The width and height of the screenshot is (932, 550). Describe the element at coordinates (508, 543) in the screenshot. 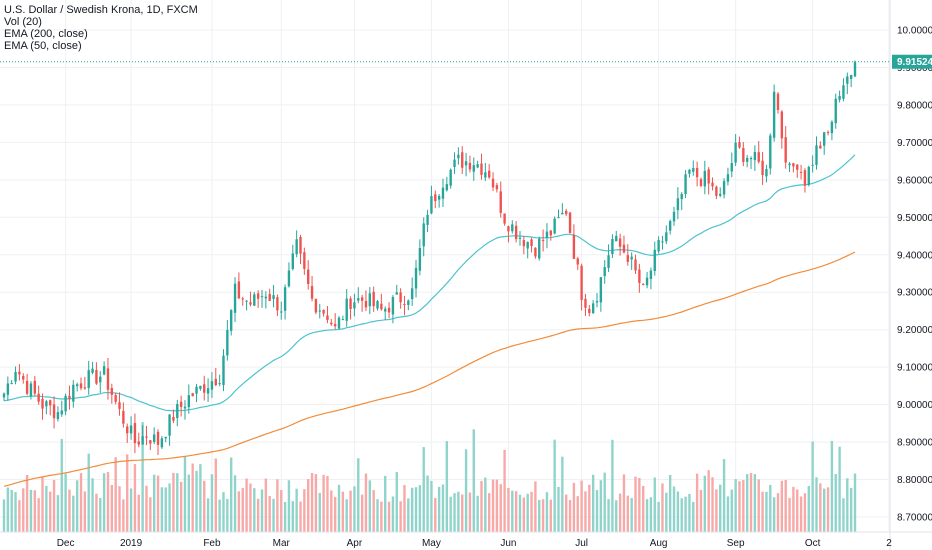

I see `time-tick-label: Jun` at that location.